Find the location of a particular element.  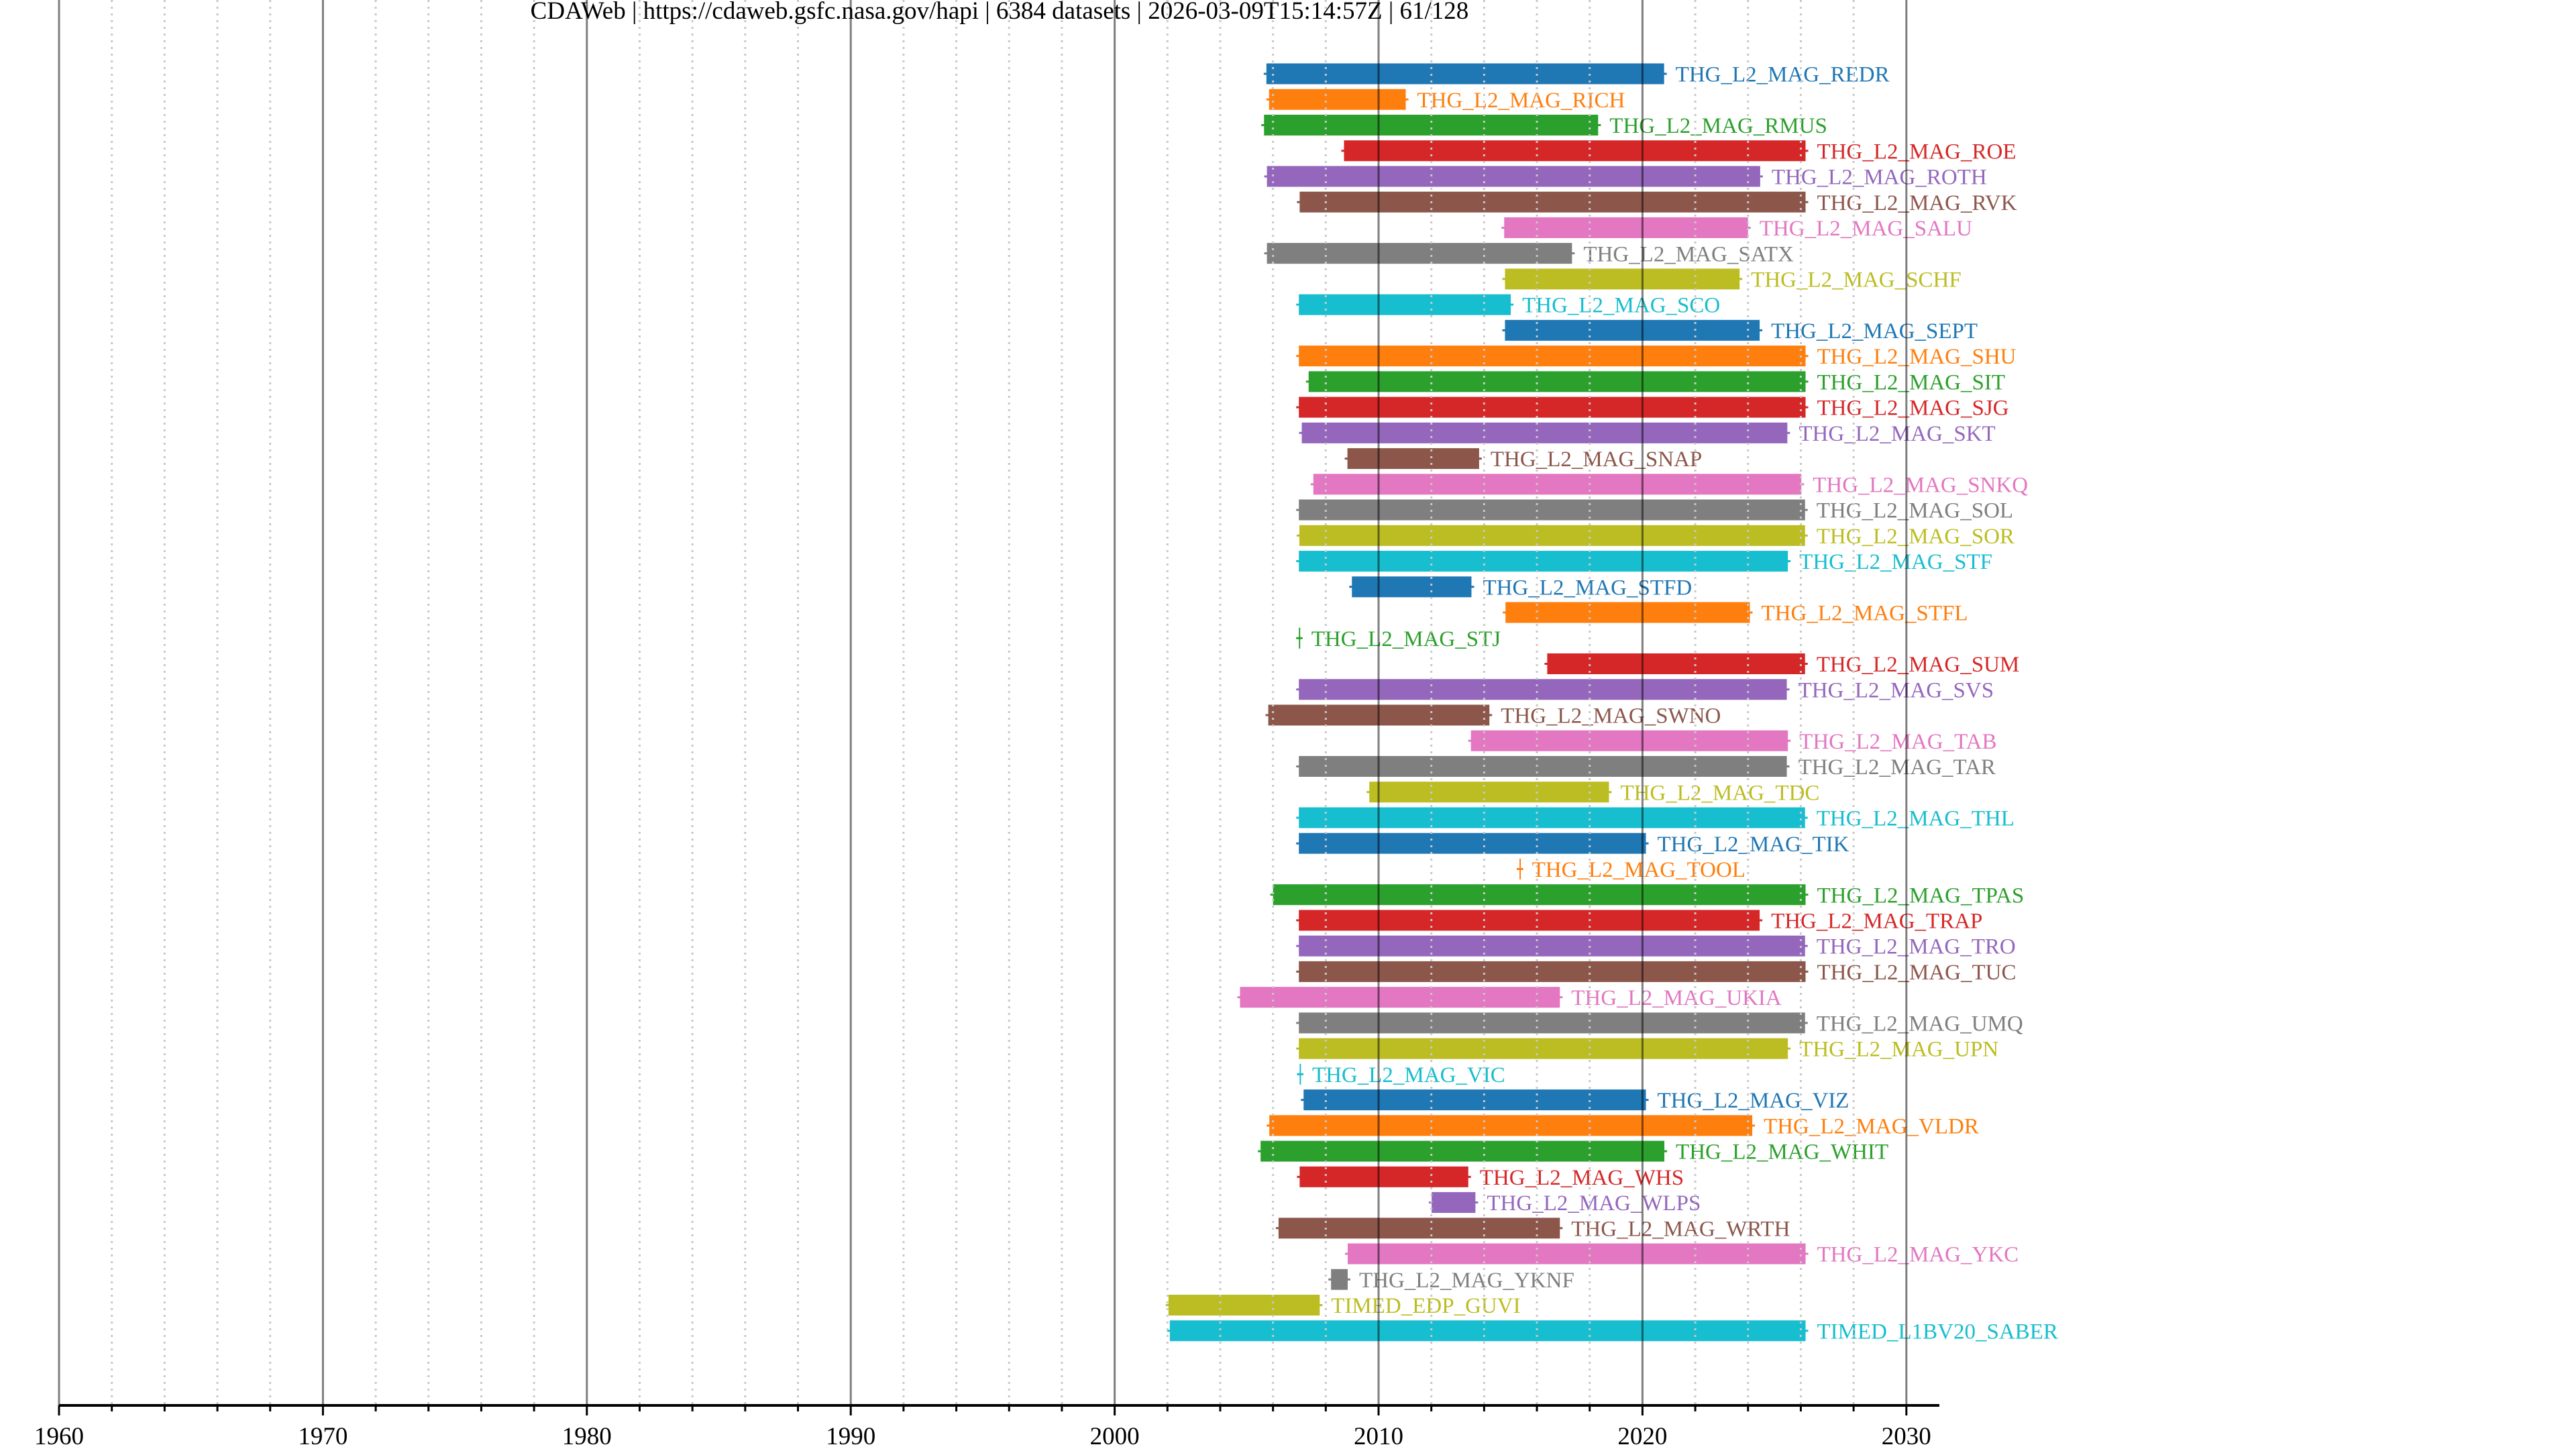

x-tick-label: 2010 is located at coordinates (1378, 1436).